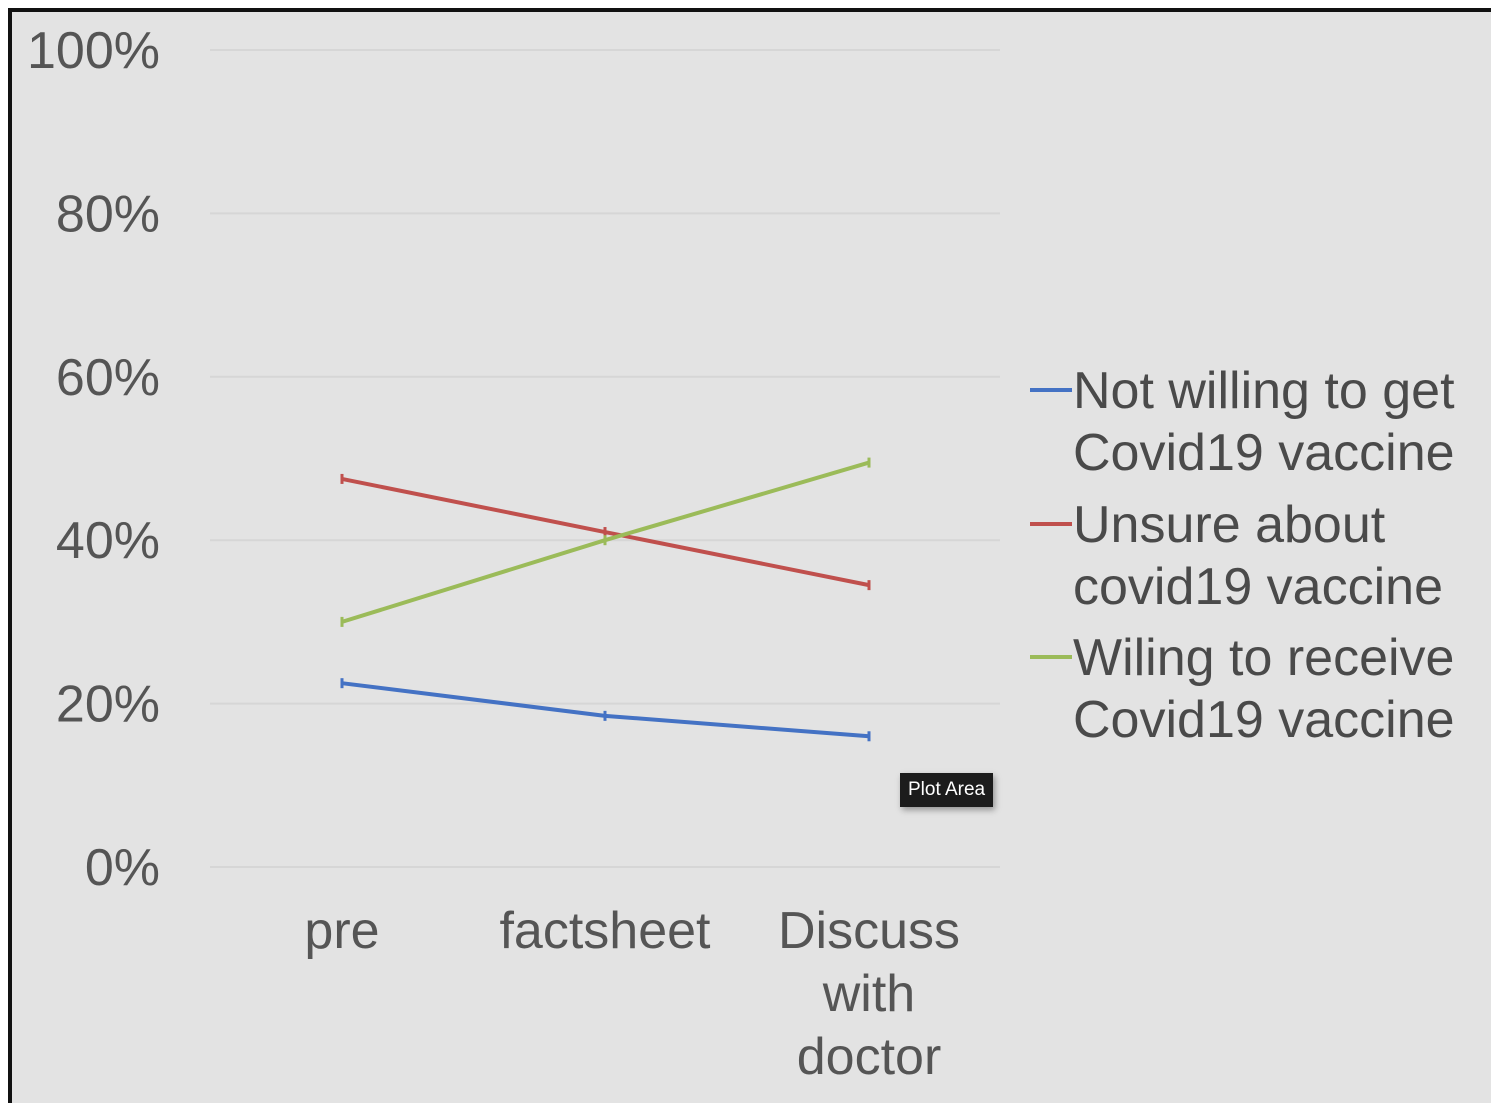  I want to click on y-tick-label: 100%, so click(93, 51).